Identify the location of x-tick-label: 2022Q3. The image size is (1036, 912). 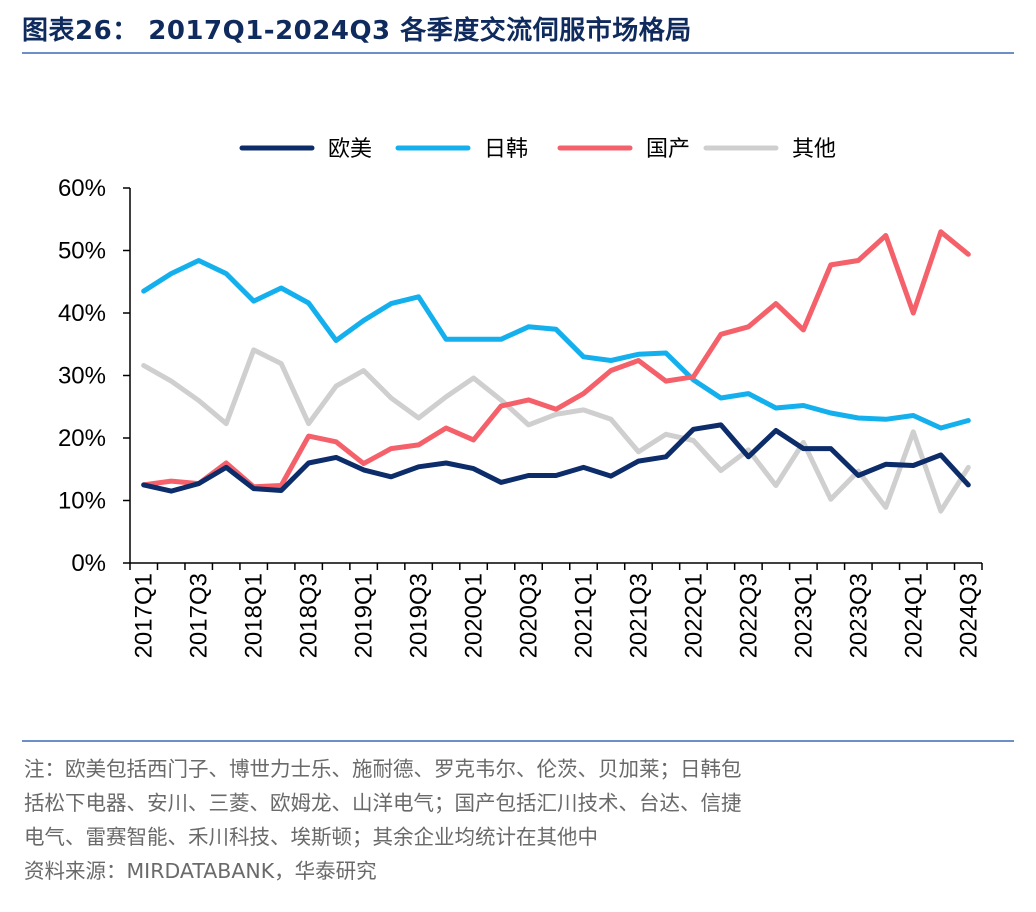
(748, 615).